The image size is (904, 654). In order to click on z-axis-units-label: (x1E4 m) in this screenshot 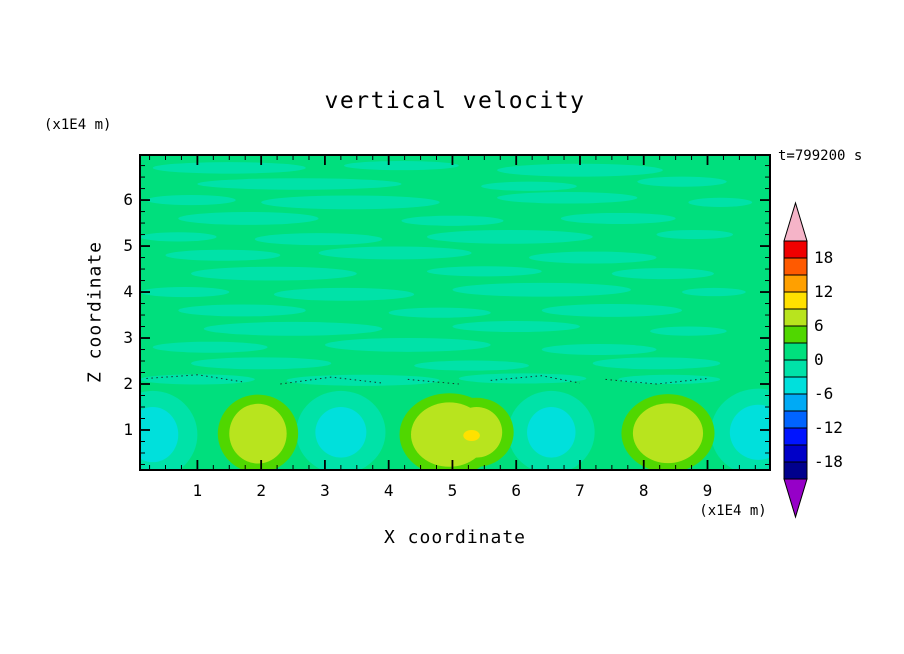, I will do `click(78, 125)`.